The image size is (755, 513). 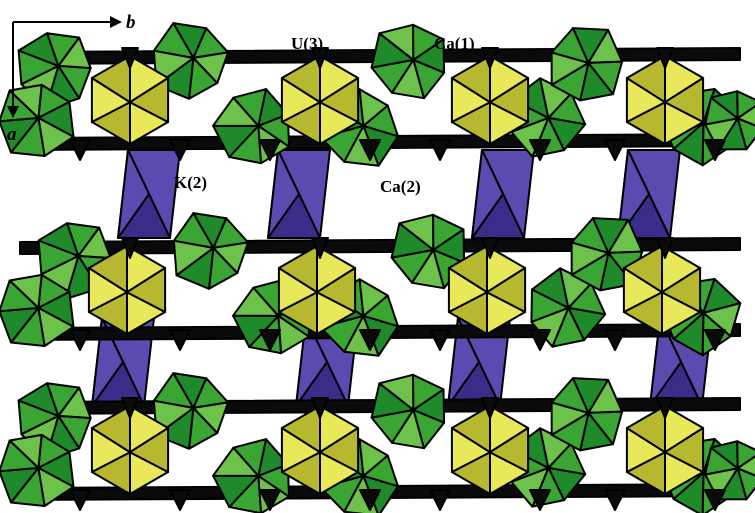 What do you see at coordinates (13, 112) in the screenshot?
I see `a-axis-arrowhead` at bounding box center [13, 112].